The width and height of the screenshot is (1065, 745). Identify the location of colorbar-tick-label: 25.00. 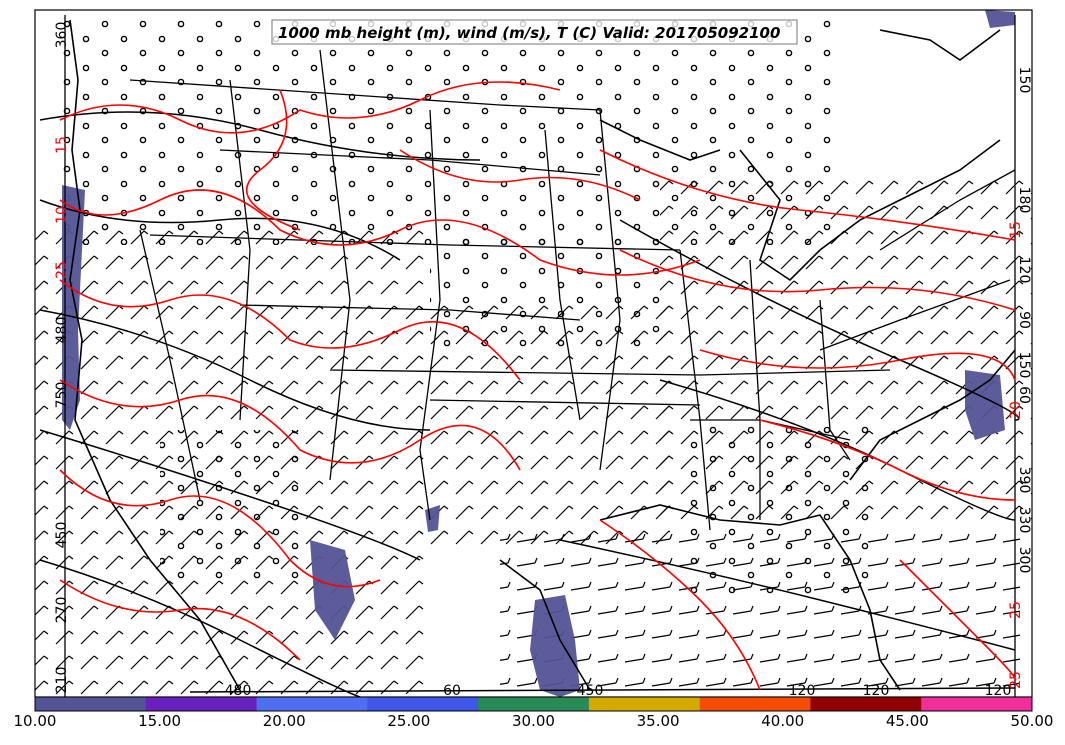
(408, 721).